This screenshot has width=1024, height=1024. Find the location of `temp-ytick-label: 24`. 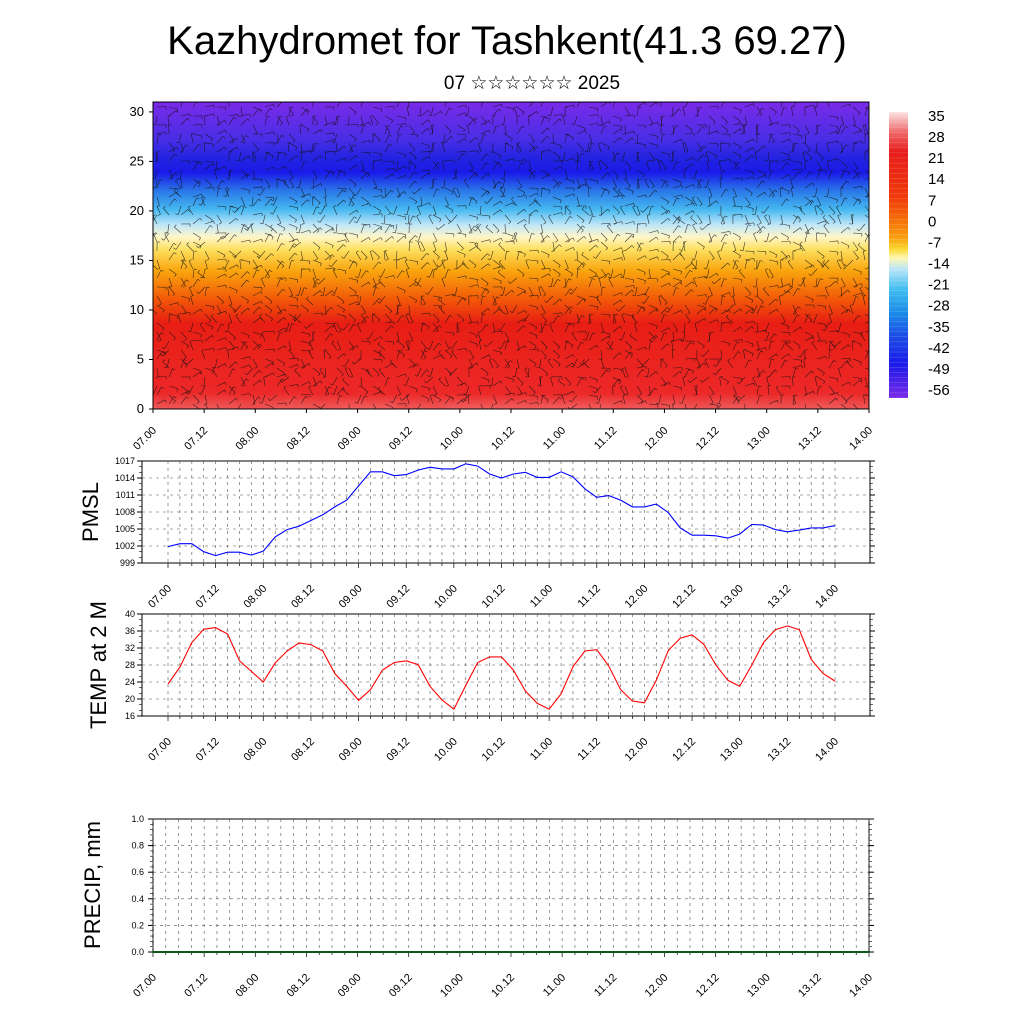

temp-ytick-label: 24 is located at coordinates (130, 682).